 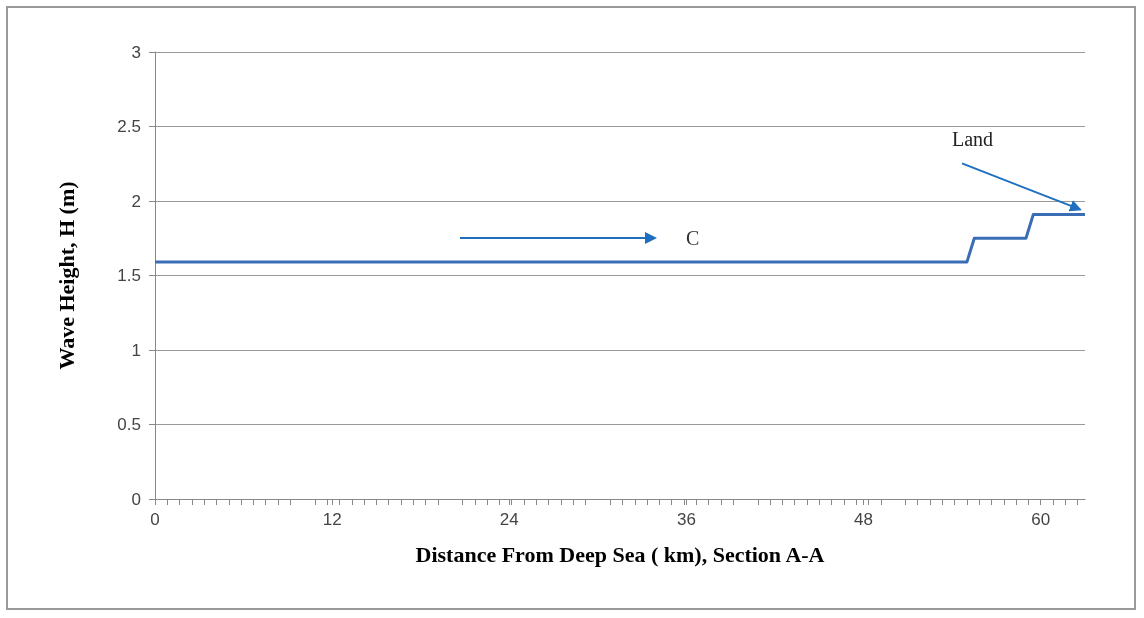 What do you see at coordinates (129, 126) in the screenshot?
I see `y-tick-label: 2.5` at bounding box center [129, 126].